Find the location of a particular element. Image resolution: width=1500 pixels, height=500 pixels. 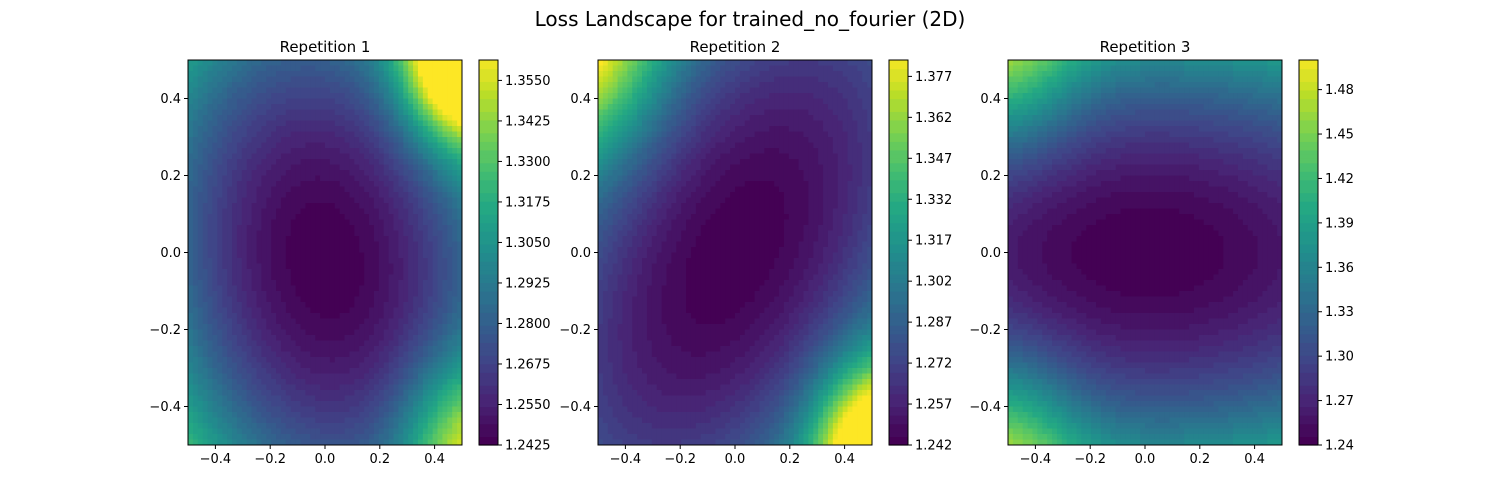

colorbar-segment is located at coordinates (488, 79).